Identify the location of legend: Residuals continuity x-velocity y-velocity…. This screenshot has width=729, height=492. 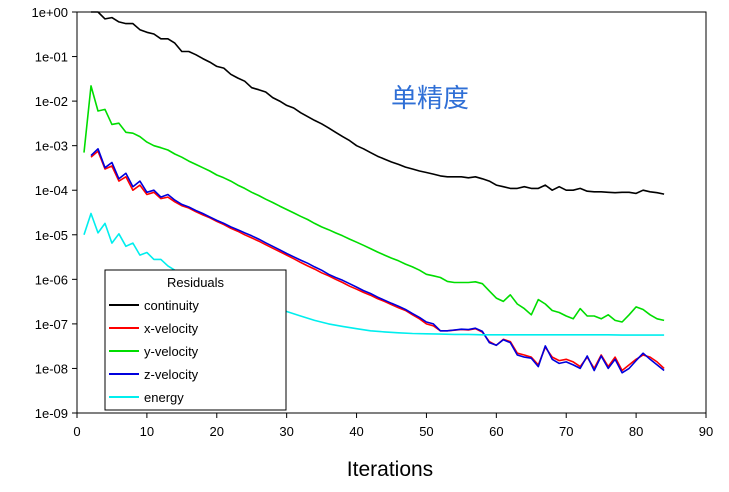
(195, 340).